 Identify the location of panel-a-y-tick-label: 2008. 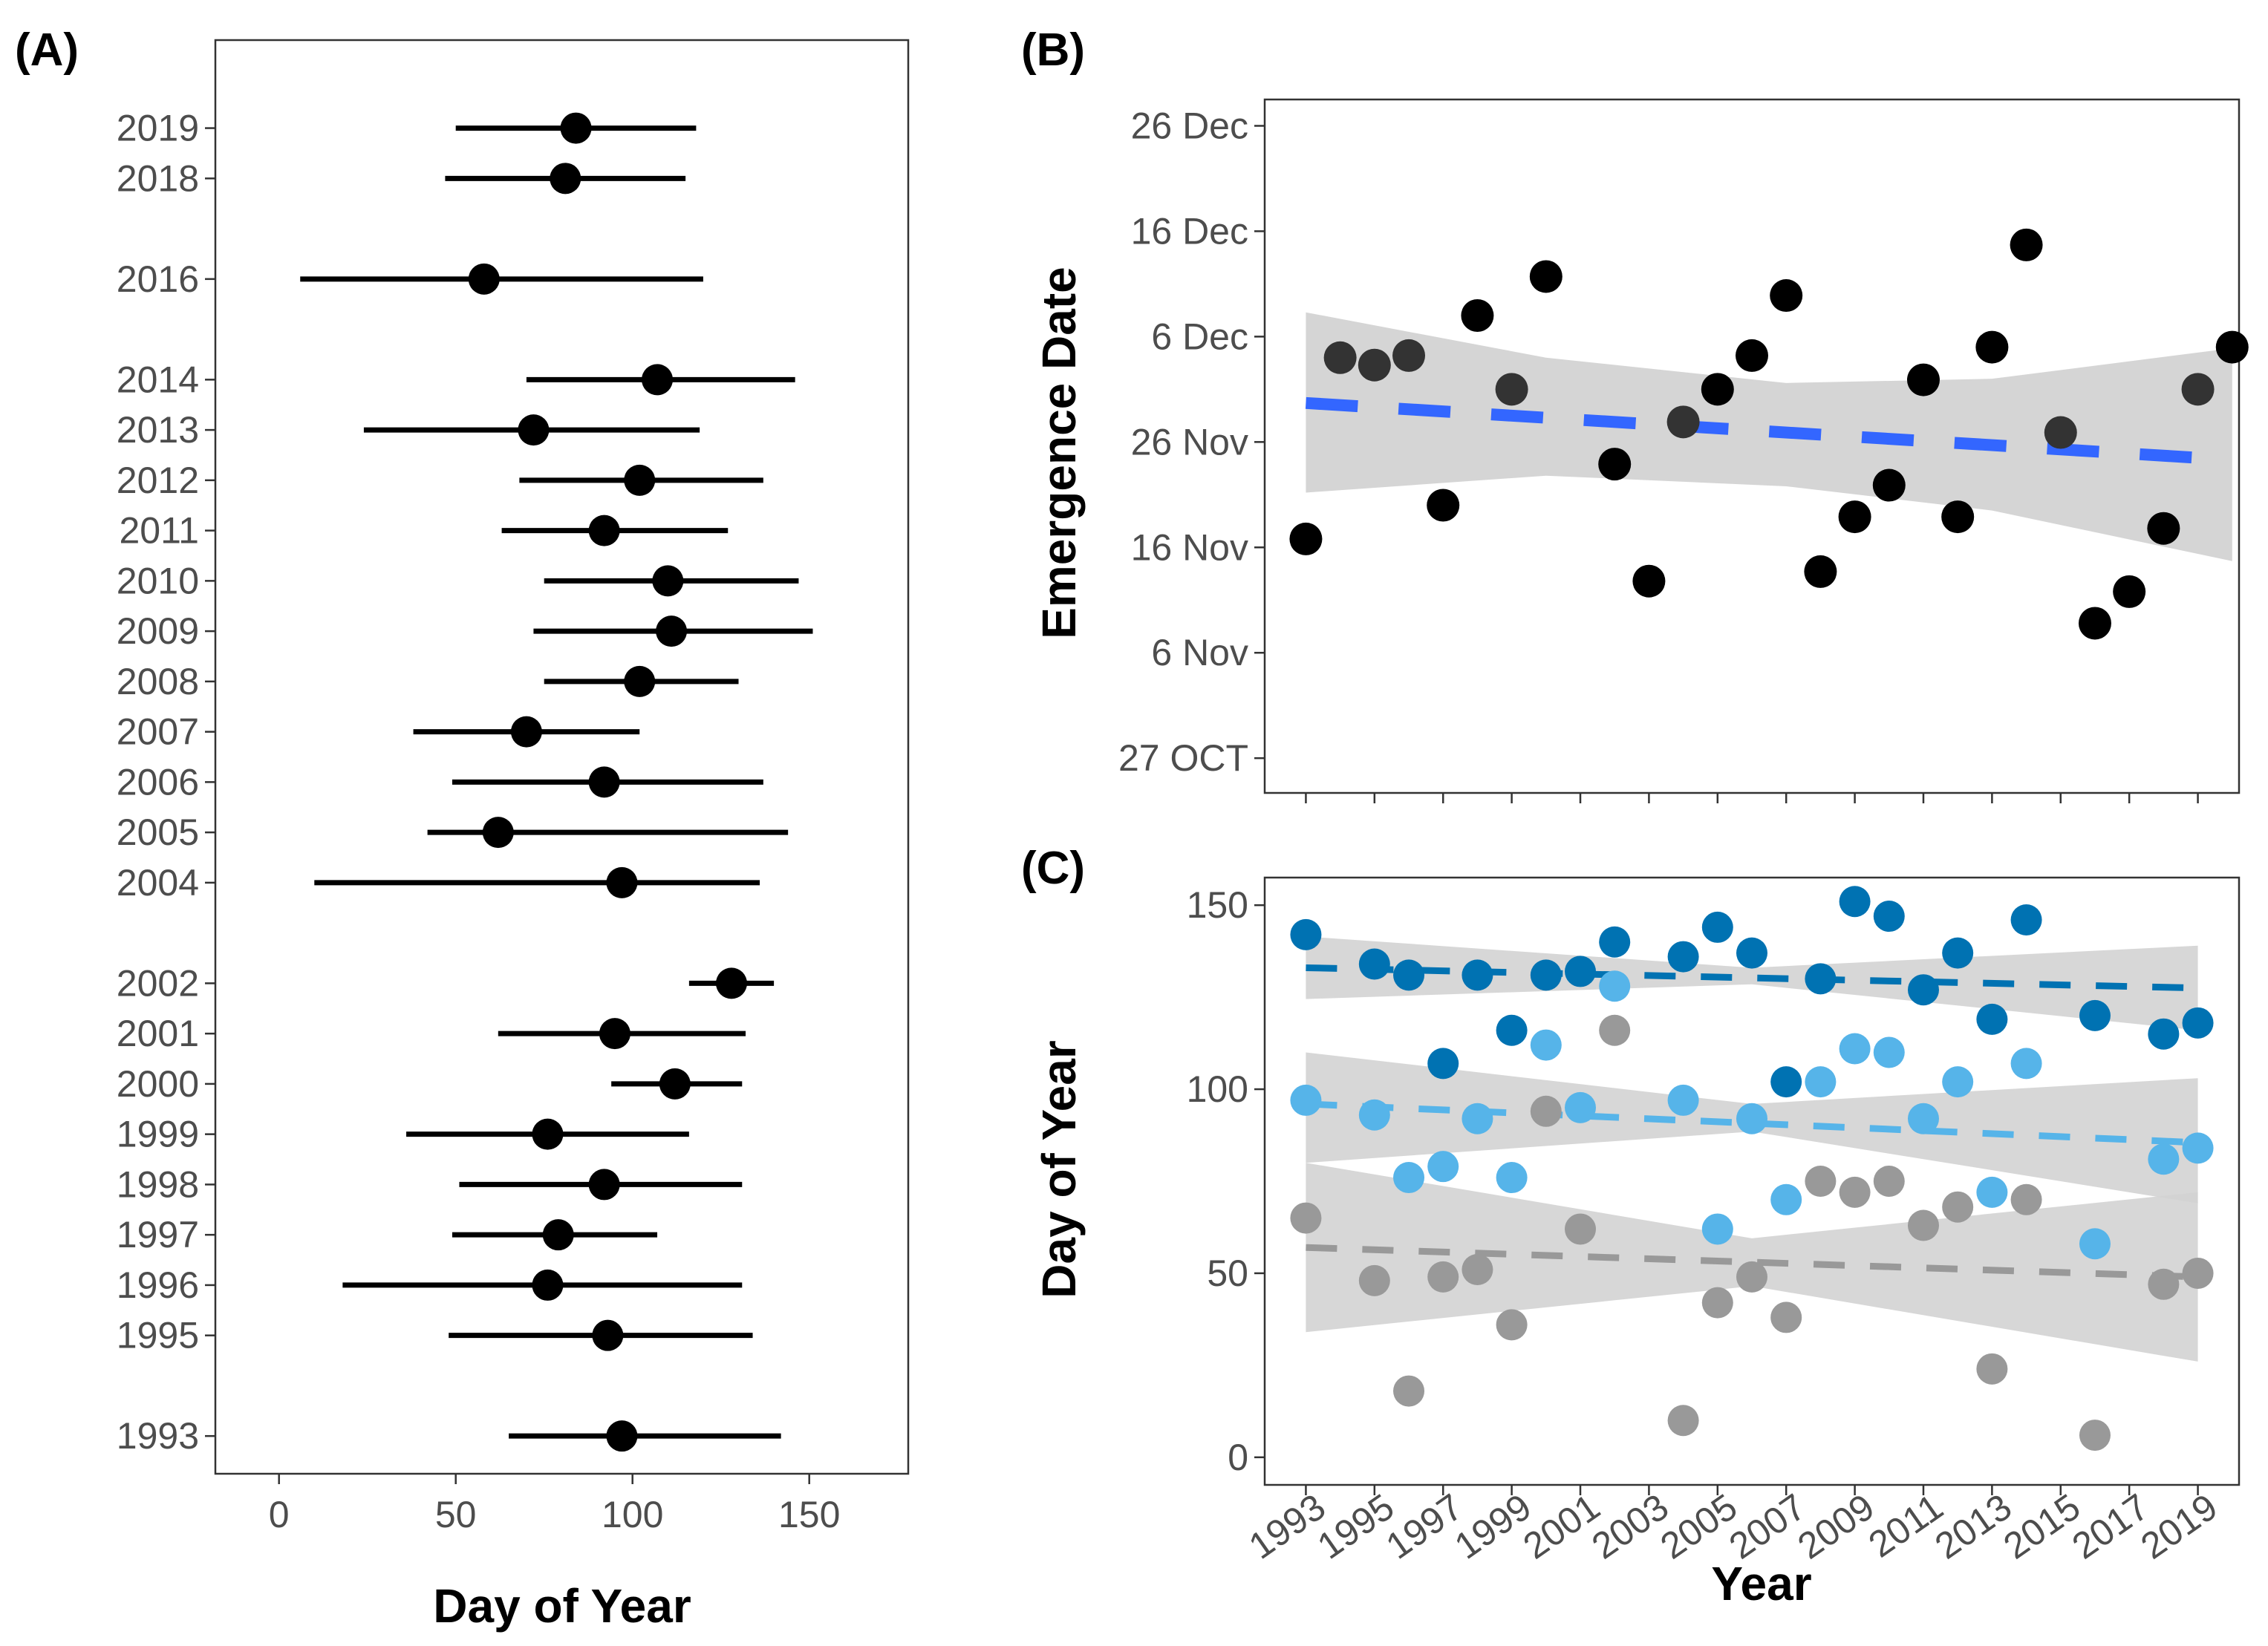
(158, 681).